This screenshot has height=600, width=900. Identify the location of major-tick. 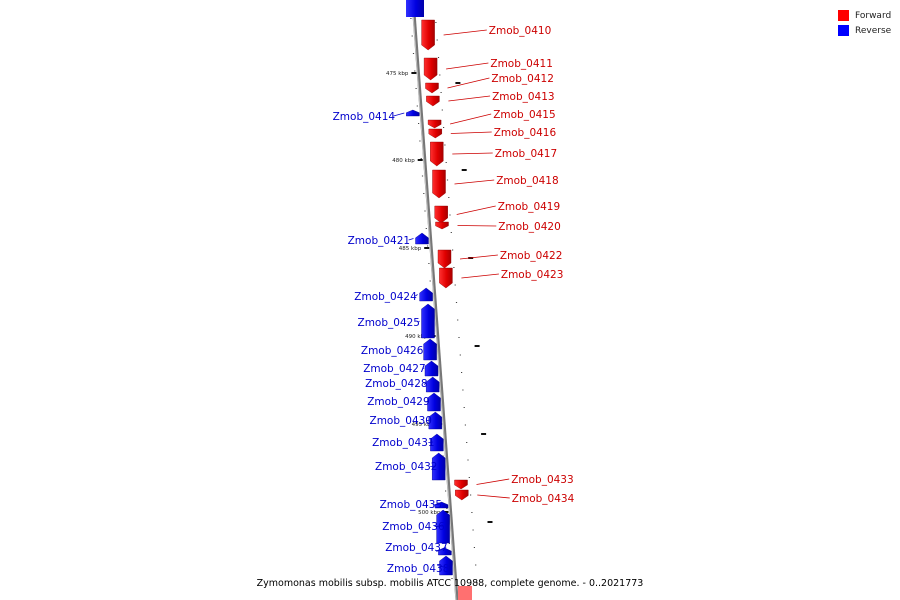
(484, 434).